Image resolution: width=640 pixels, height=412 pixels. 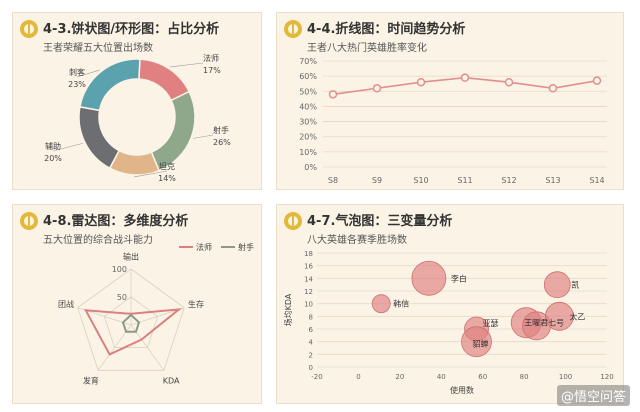 What do you see at coordinates (311, 330) in the screenshot?
I see `y-tick-label: 6` at bounding box center [311, 330].